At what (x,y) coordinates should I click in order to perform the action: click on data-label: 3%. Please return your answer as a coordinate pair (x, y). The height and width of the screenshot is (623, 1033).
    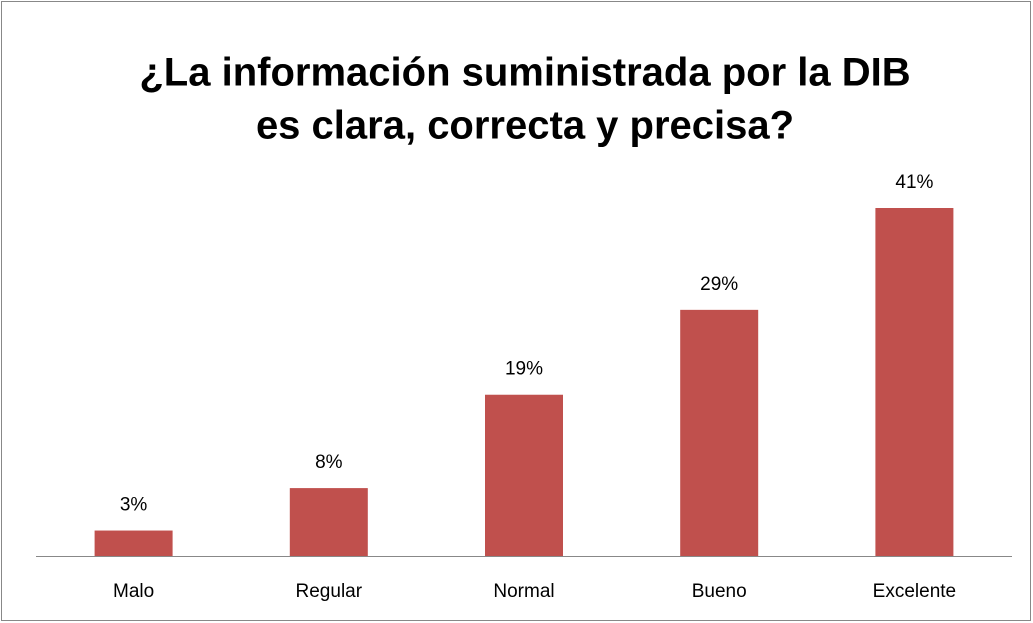
    Looking at the image, I should click on (134, 505).